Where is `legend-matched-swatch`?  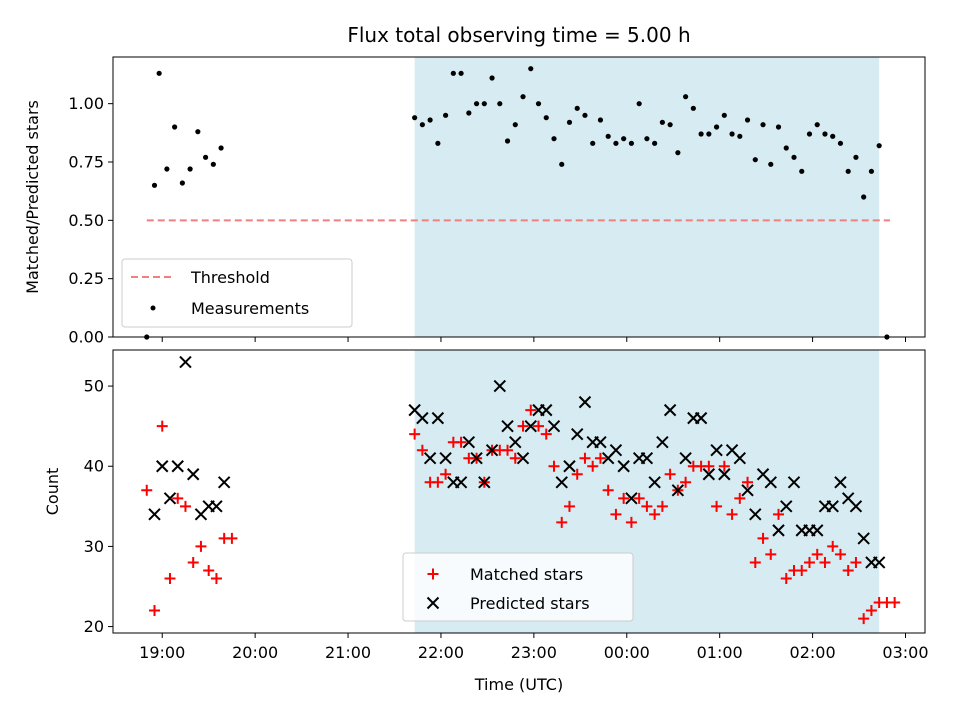 legend-matched-swatch is located at coordinates (433, 574).